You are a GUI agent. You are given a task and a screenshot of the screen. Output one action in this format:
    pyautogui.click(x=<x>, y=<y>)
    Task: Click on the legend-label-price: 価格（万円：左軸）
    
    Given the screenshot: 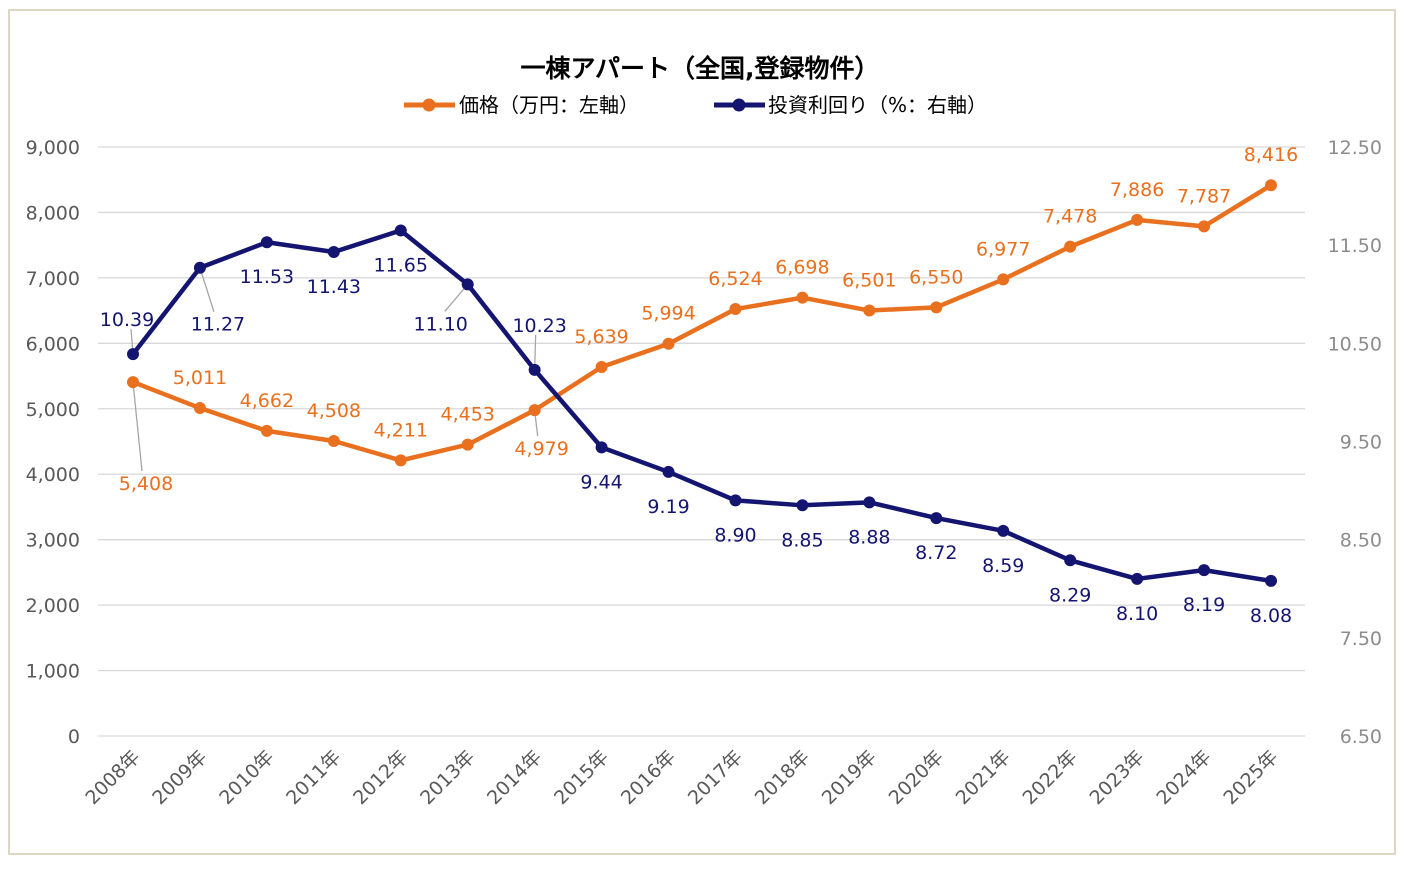 What is the action you would take?
    pyautogui.click(x=549, y=105)
    